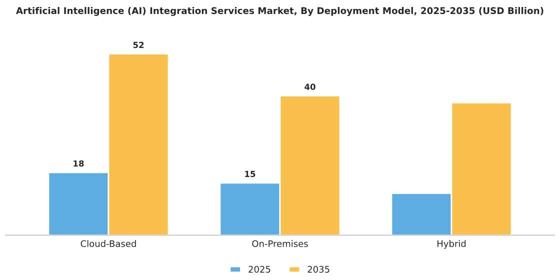  I want to click on x-tick-label: On-Premises, so click(280, 244).